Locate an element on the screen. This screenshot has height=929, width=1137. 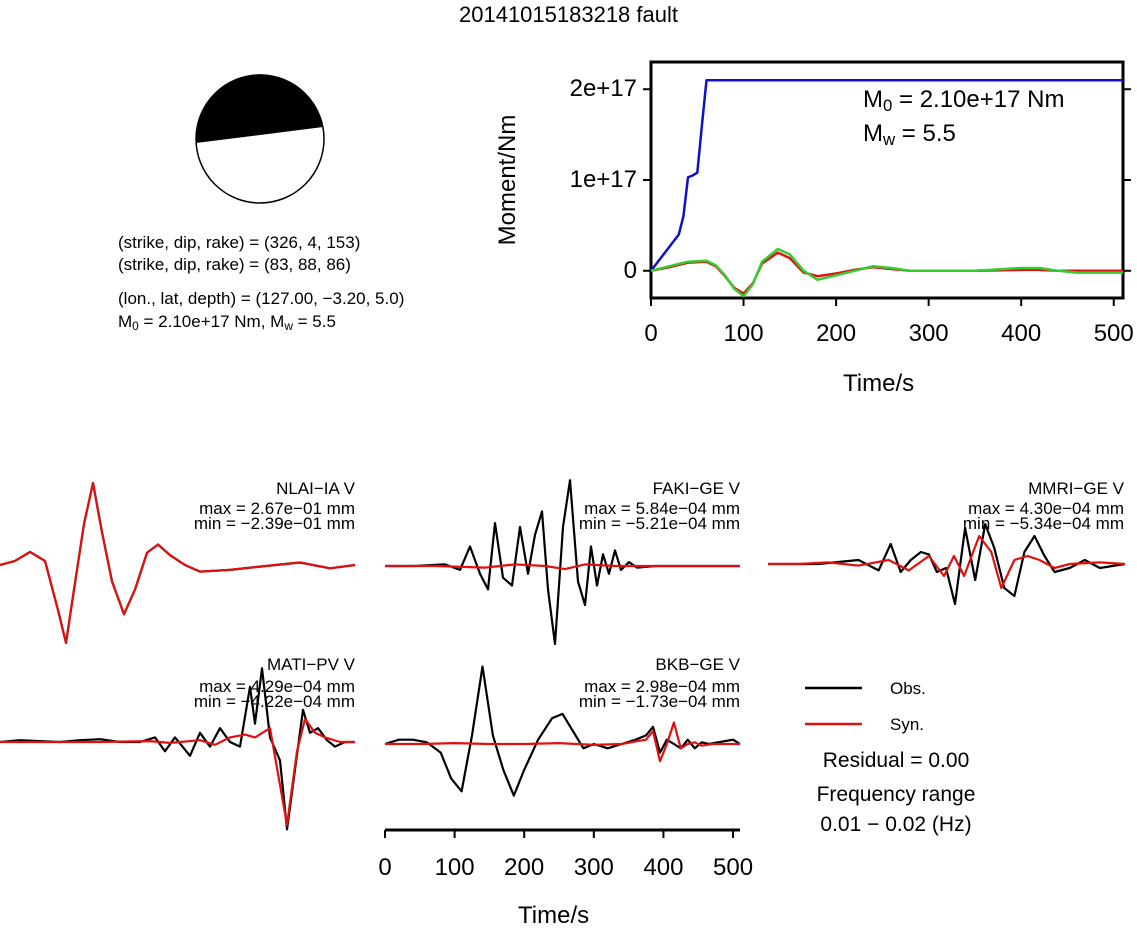
moment-rate-green-line is located at coordinates (886, 272).